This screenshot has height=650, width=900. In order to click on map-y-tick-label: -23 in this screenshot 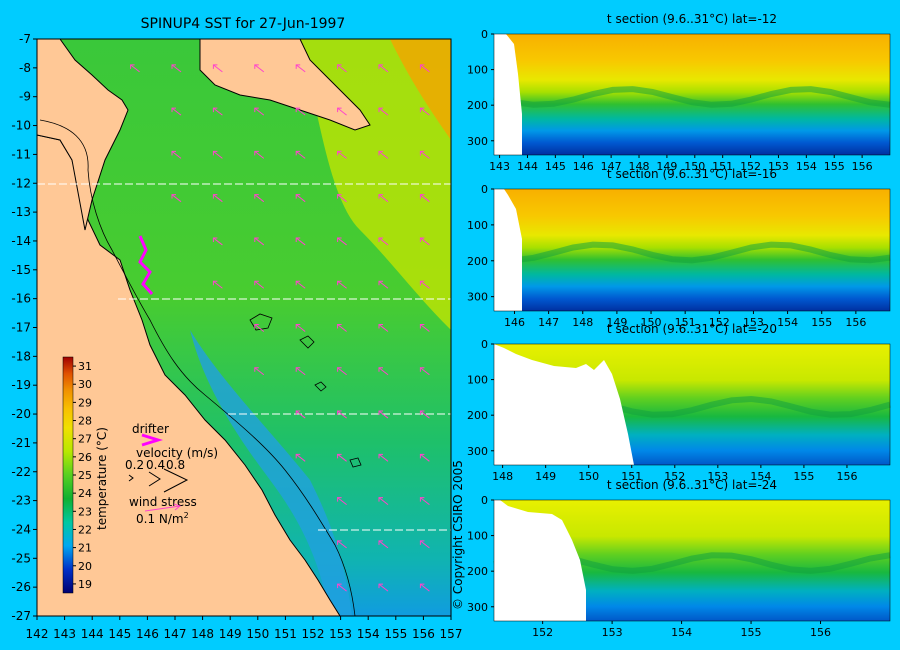, I will do `click(21, 501)`.